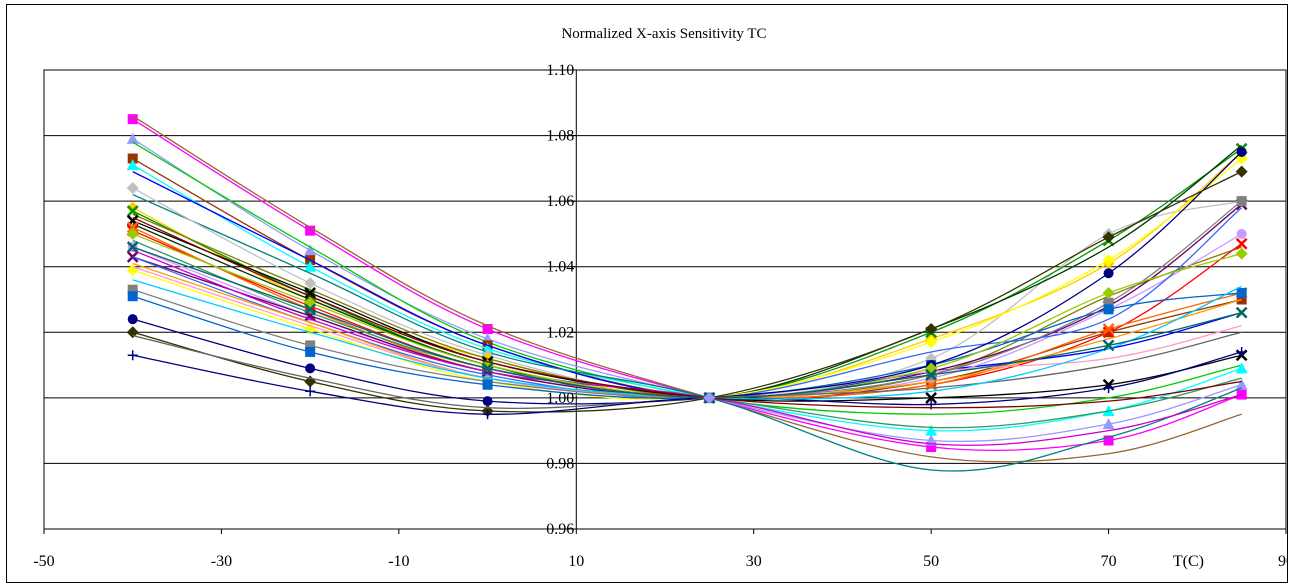 This screenshot has height=588, width=1297. I want to click on chart-title: Normalized X-axis Sensitivity TC, so click(663, 34).